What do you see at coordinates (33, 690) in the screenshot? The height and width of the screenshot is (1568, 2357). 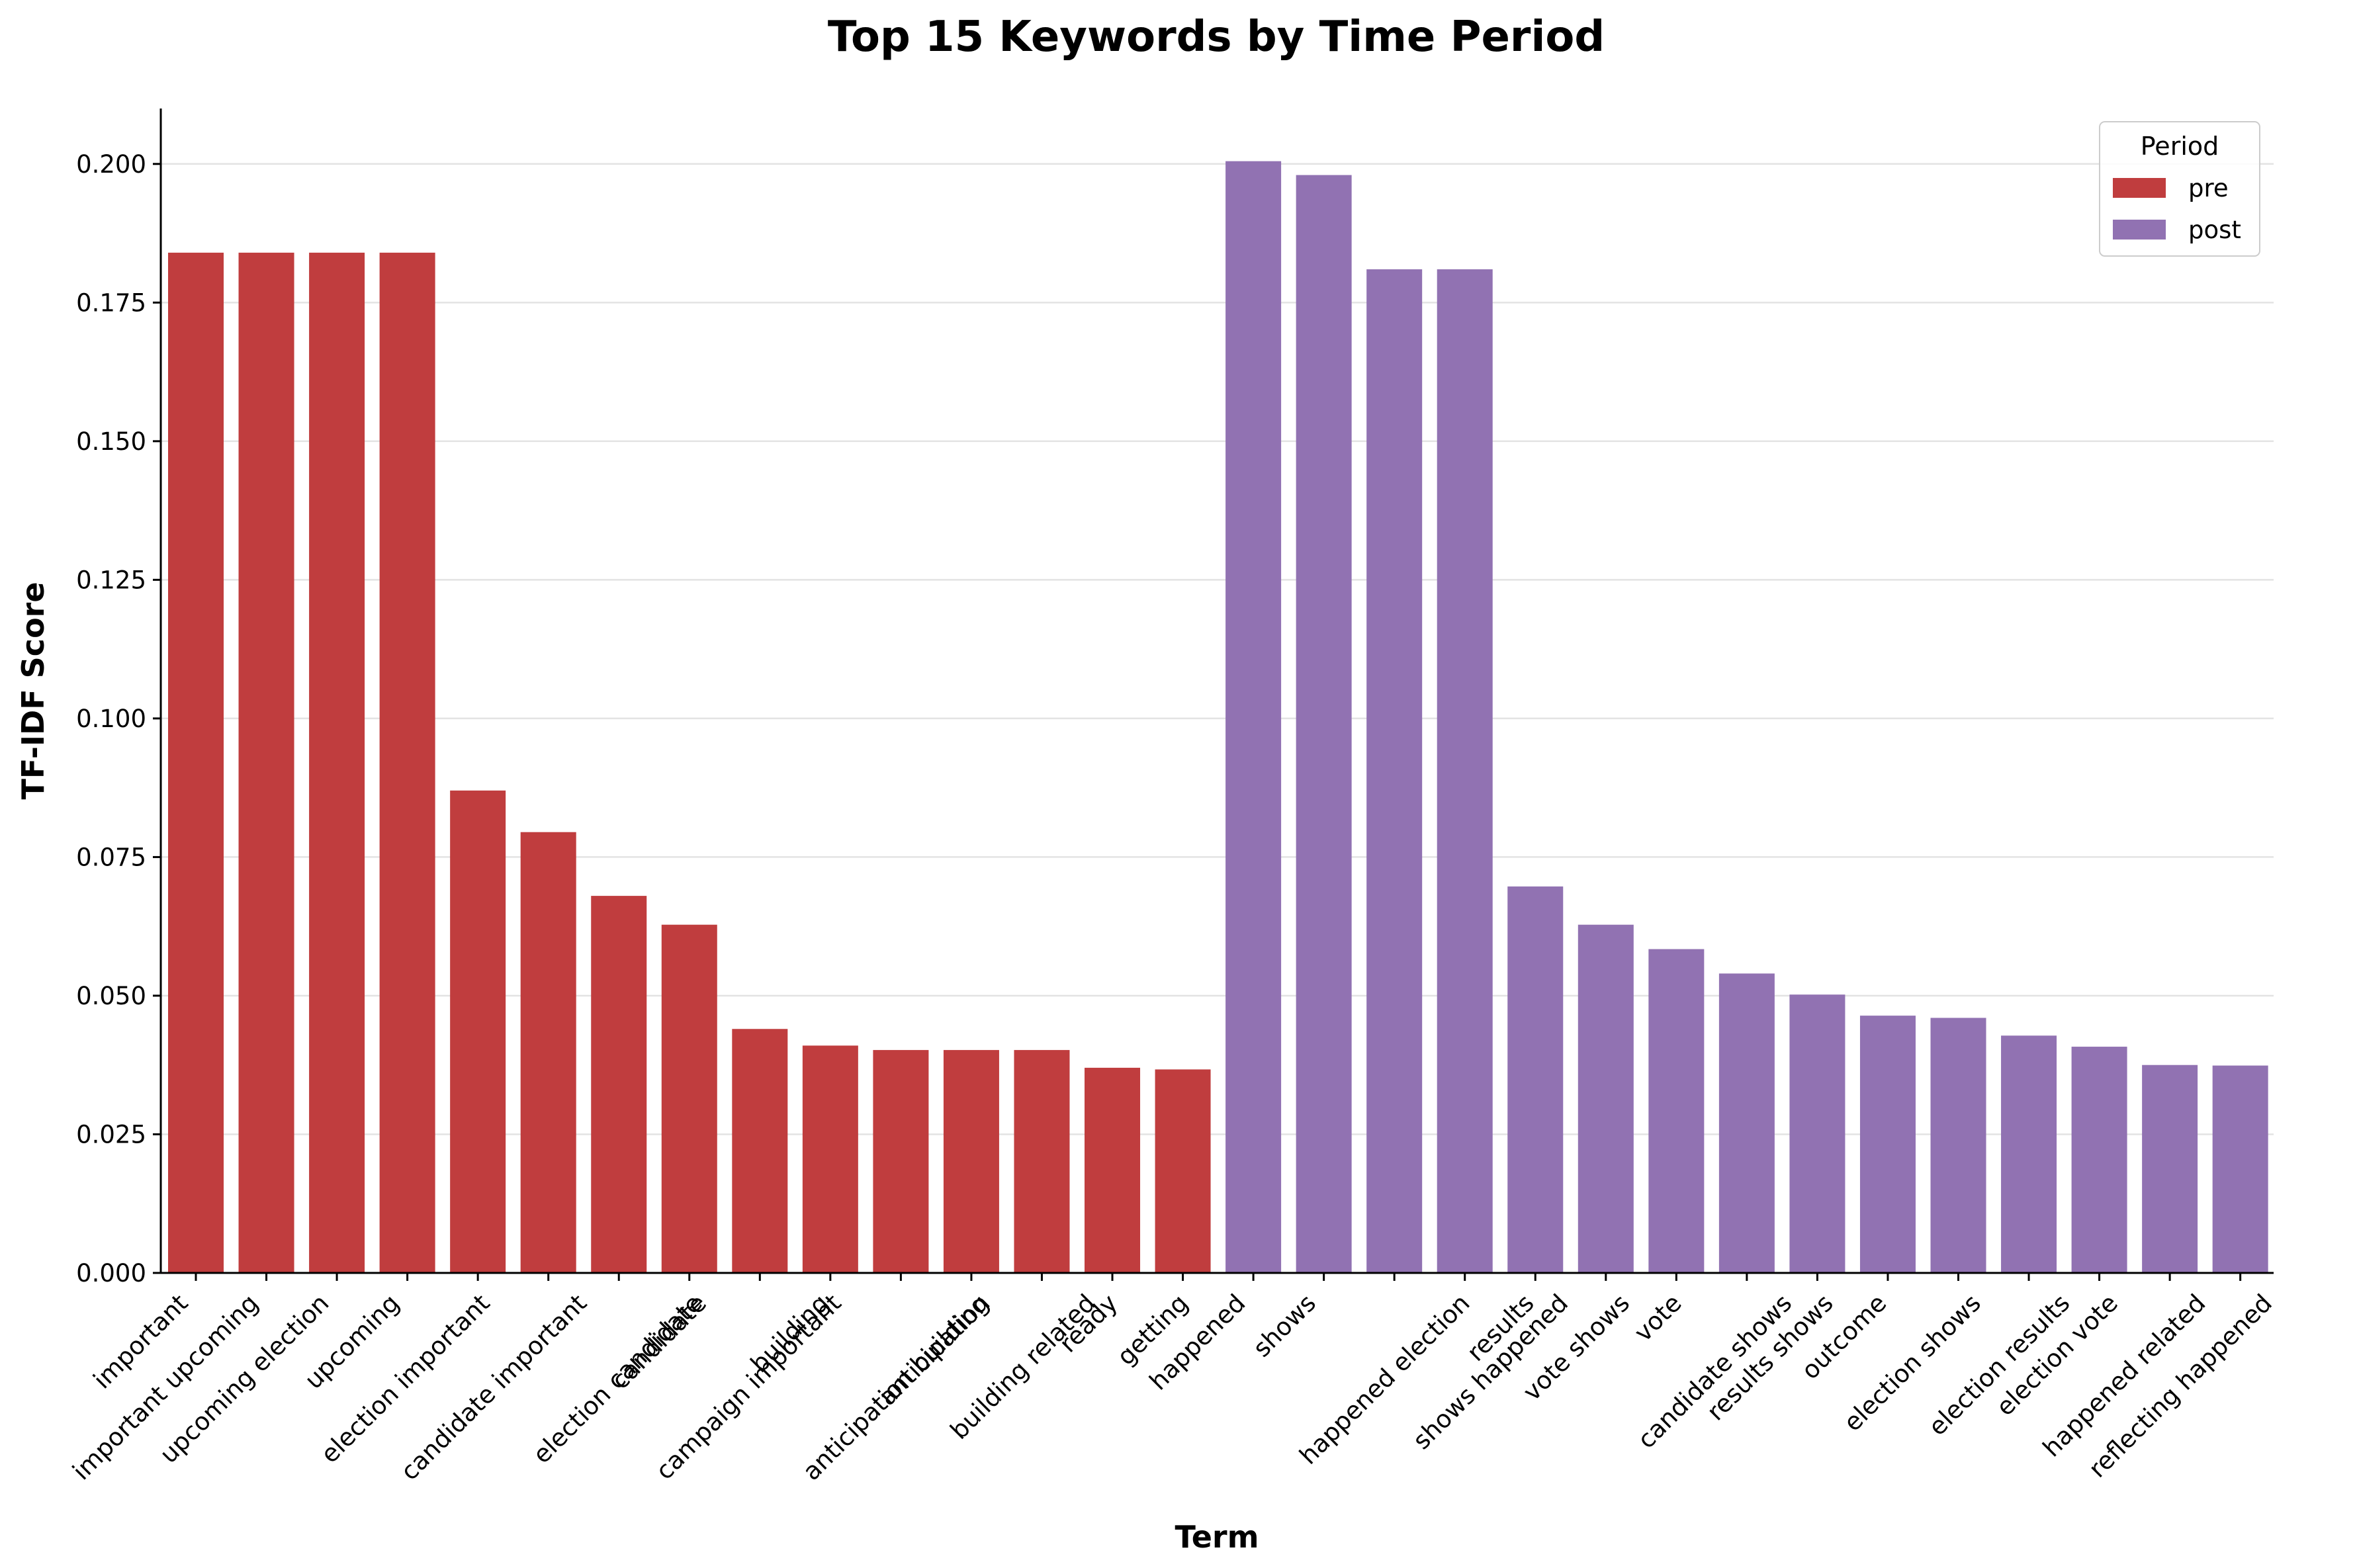 I see `y-axis-title: TF-IDF Score` at bounding box center [33, 690].